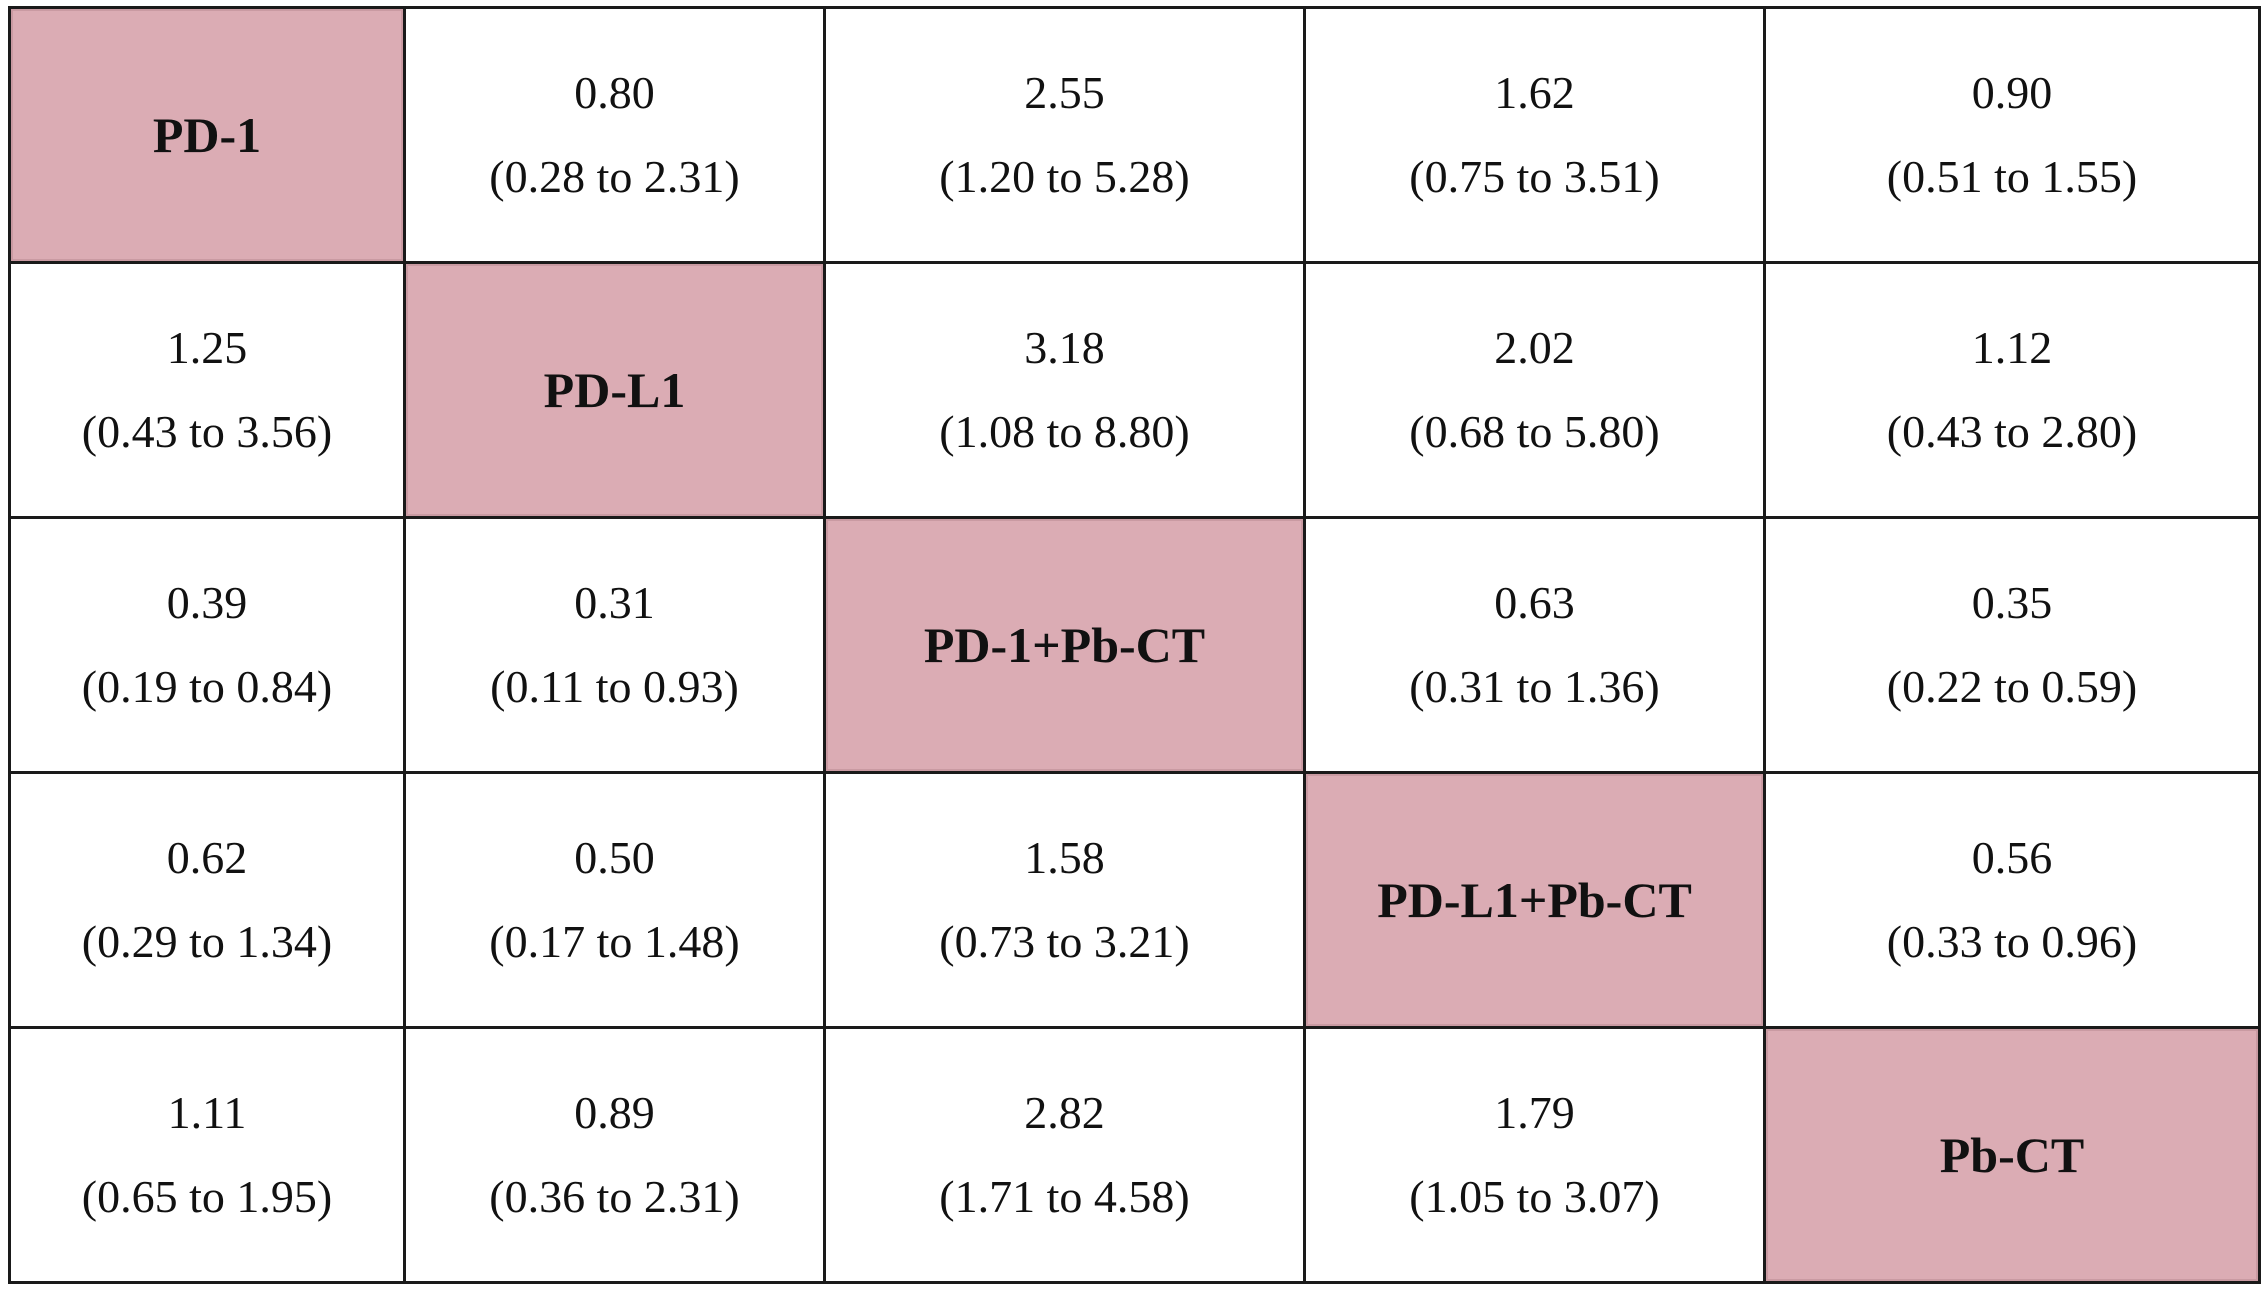  Describe the element at coordinates (1064, 900) in the screenshot. I see `comparison-cell: 1.58 (0.73 to 3.21)` at that location.